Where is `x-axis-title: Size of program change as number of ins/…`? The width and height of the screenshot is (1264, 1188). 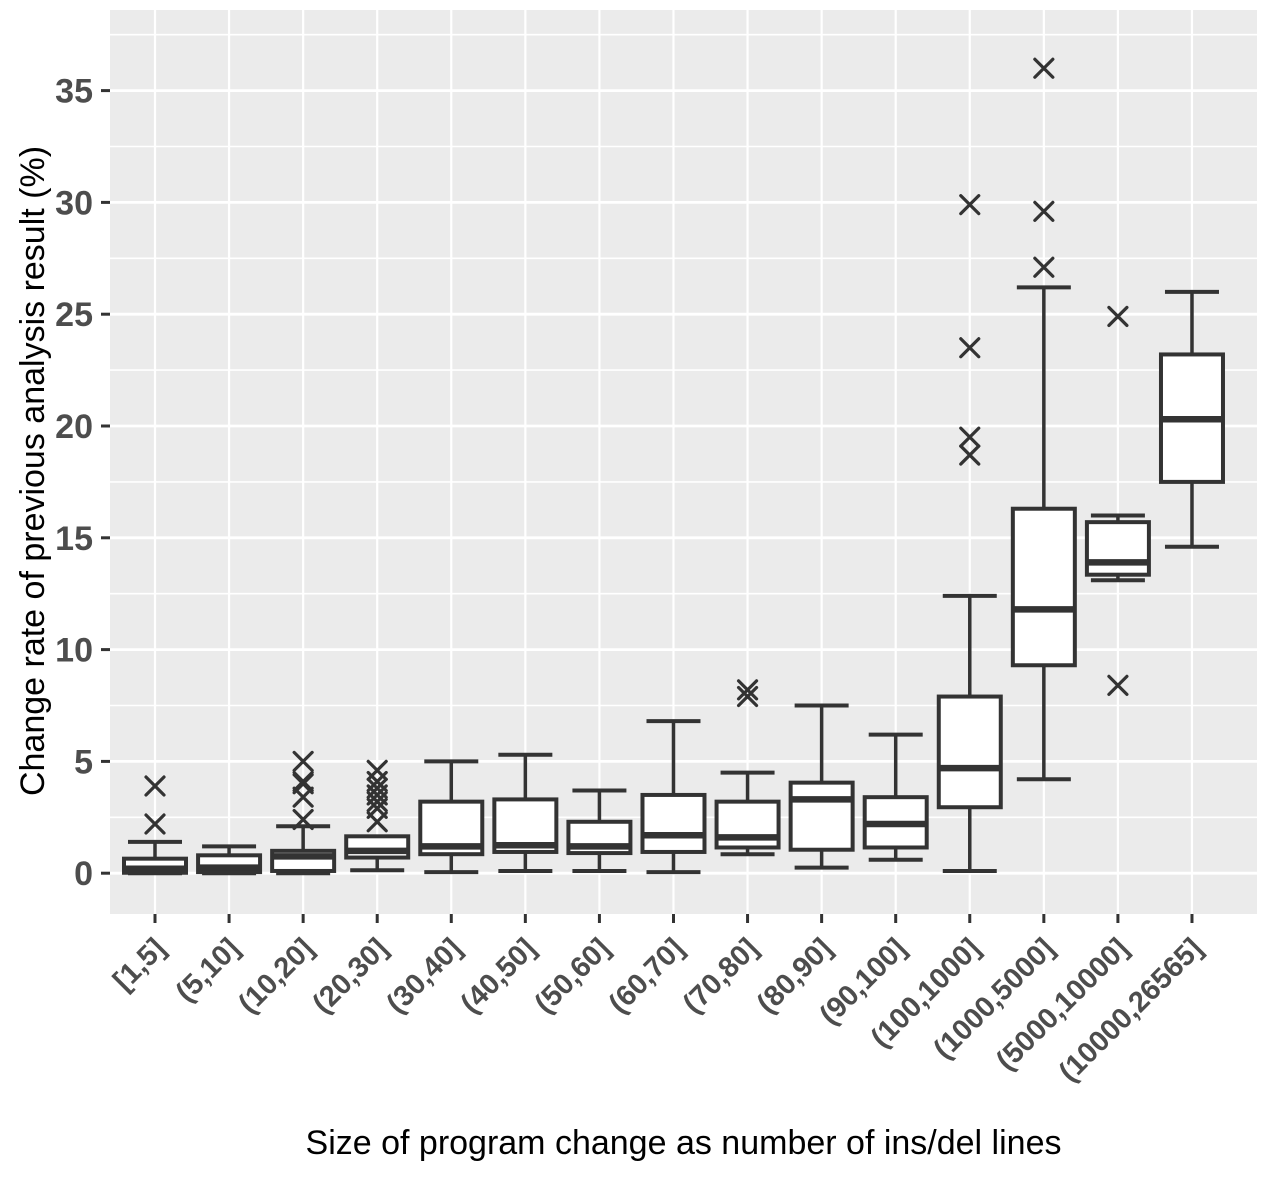 x-axis-title: Size of program change as number of ins/… is located at coordinates (683, 1143).